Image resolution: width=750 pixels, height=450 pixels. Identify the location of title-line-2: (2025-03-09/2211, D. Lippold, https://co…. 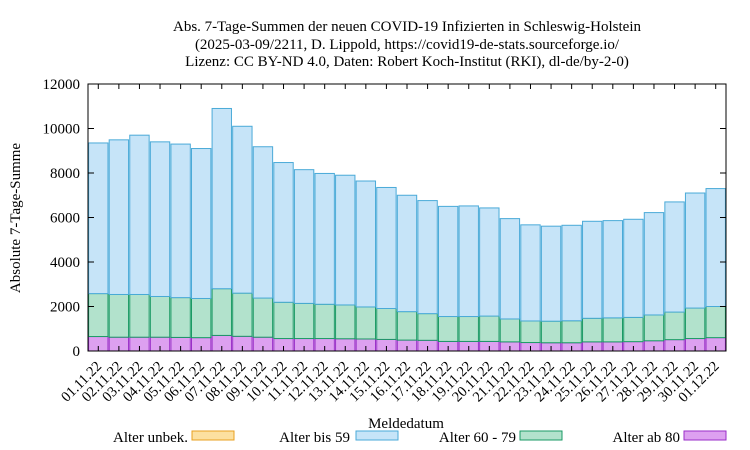
(407, 45).